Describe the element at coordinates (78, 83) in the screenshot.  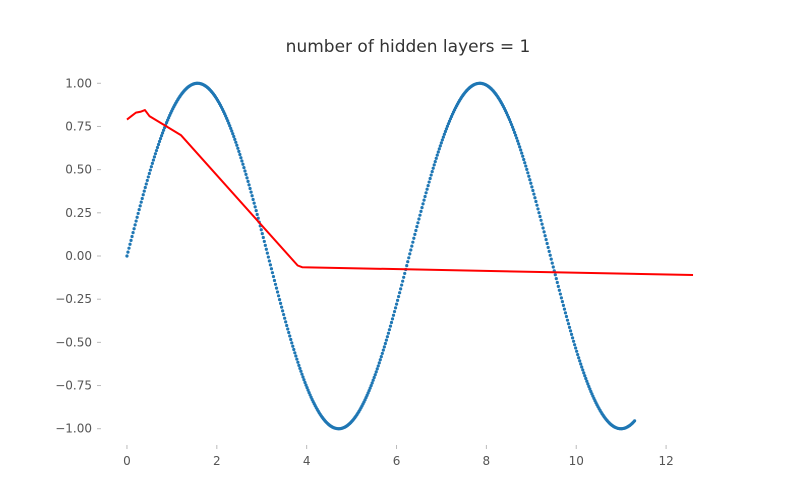
I see `y-tick-label: 1.00` at that location.